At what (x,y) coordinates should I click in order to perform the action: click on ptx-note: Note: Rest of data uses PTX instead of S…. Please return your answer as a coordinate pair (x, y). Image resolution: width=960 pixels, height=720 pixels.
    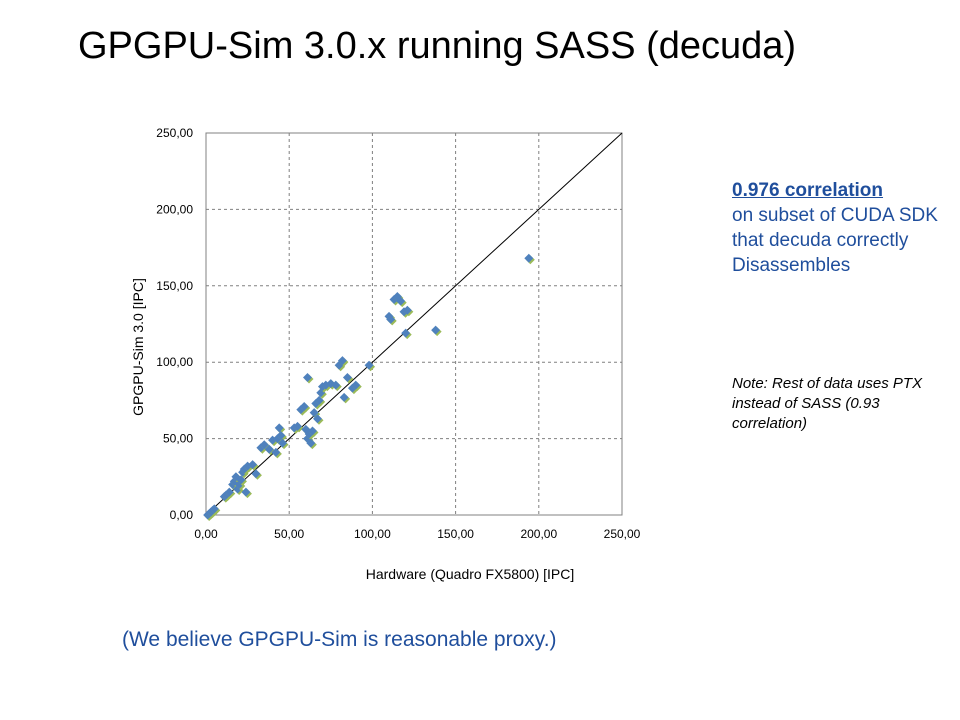
    Looking at the image, I should click on (827, 403).